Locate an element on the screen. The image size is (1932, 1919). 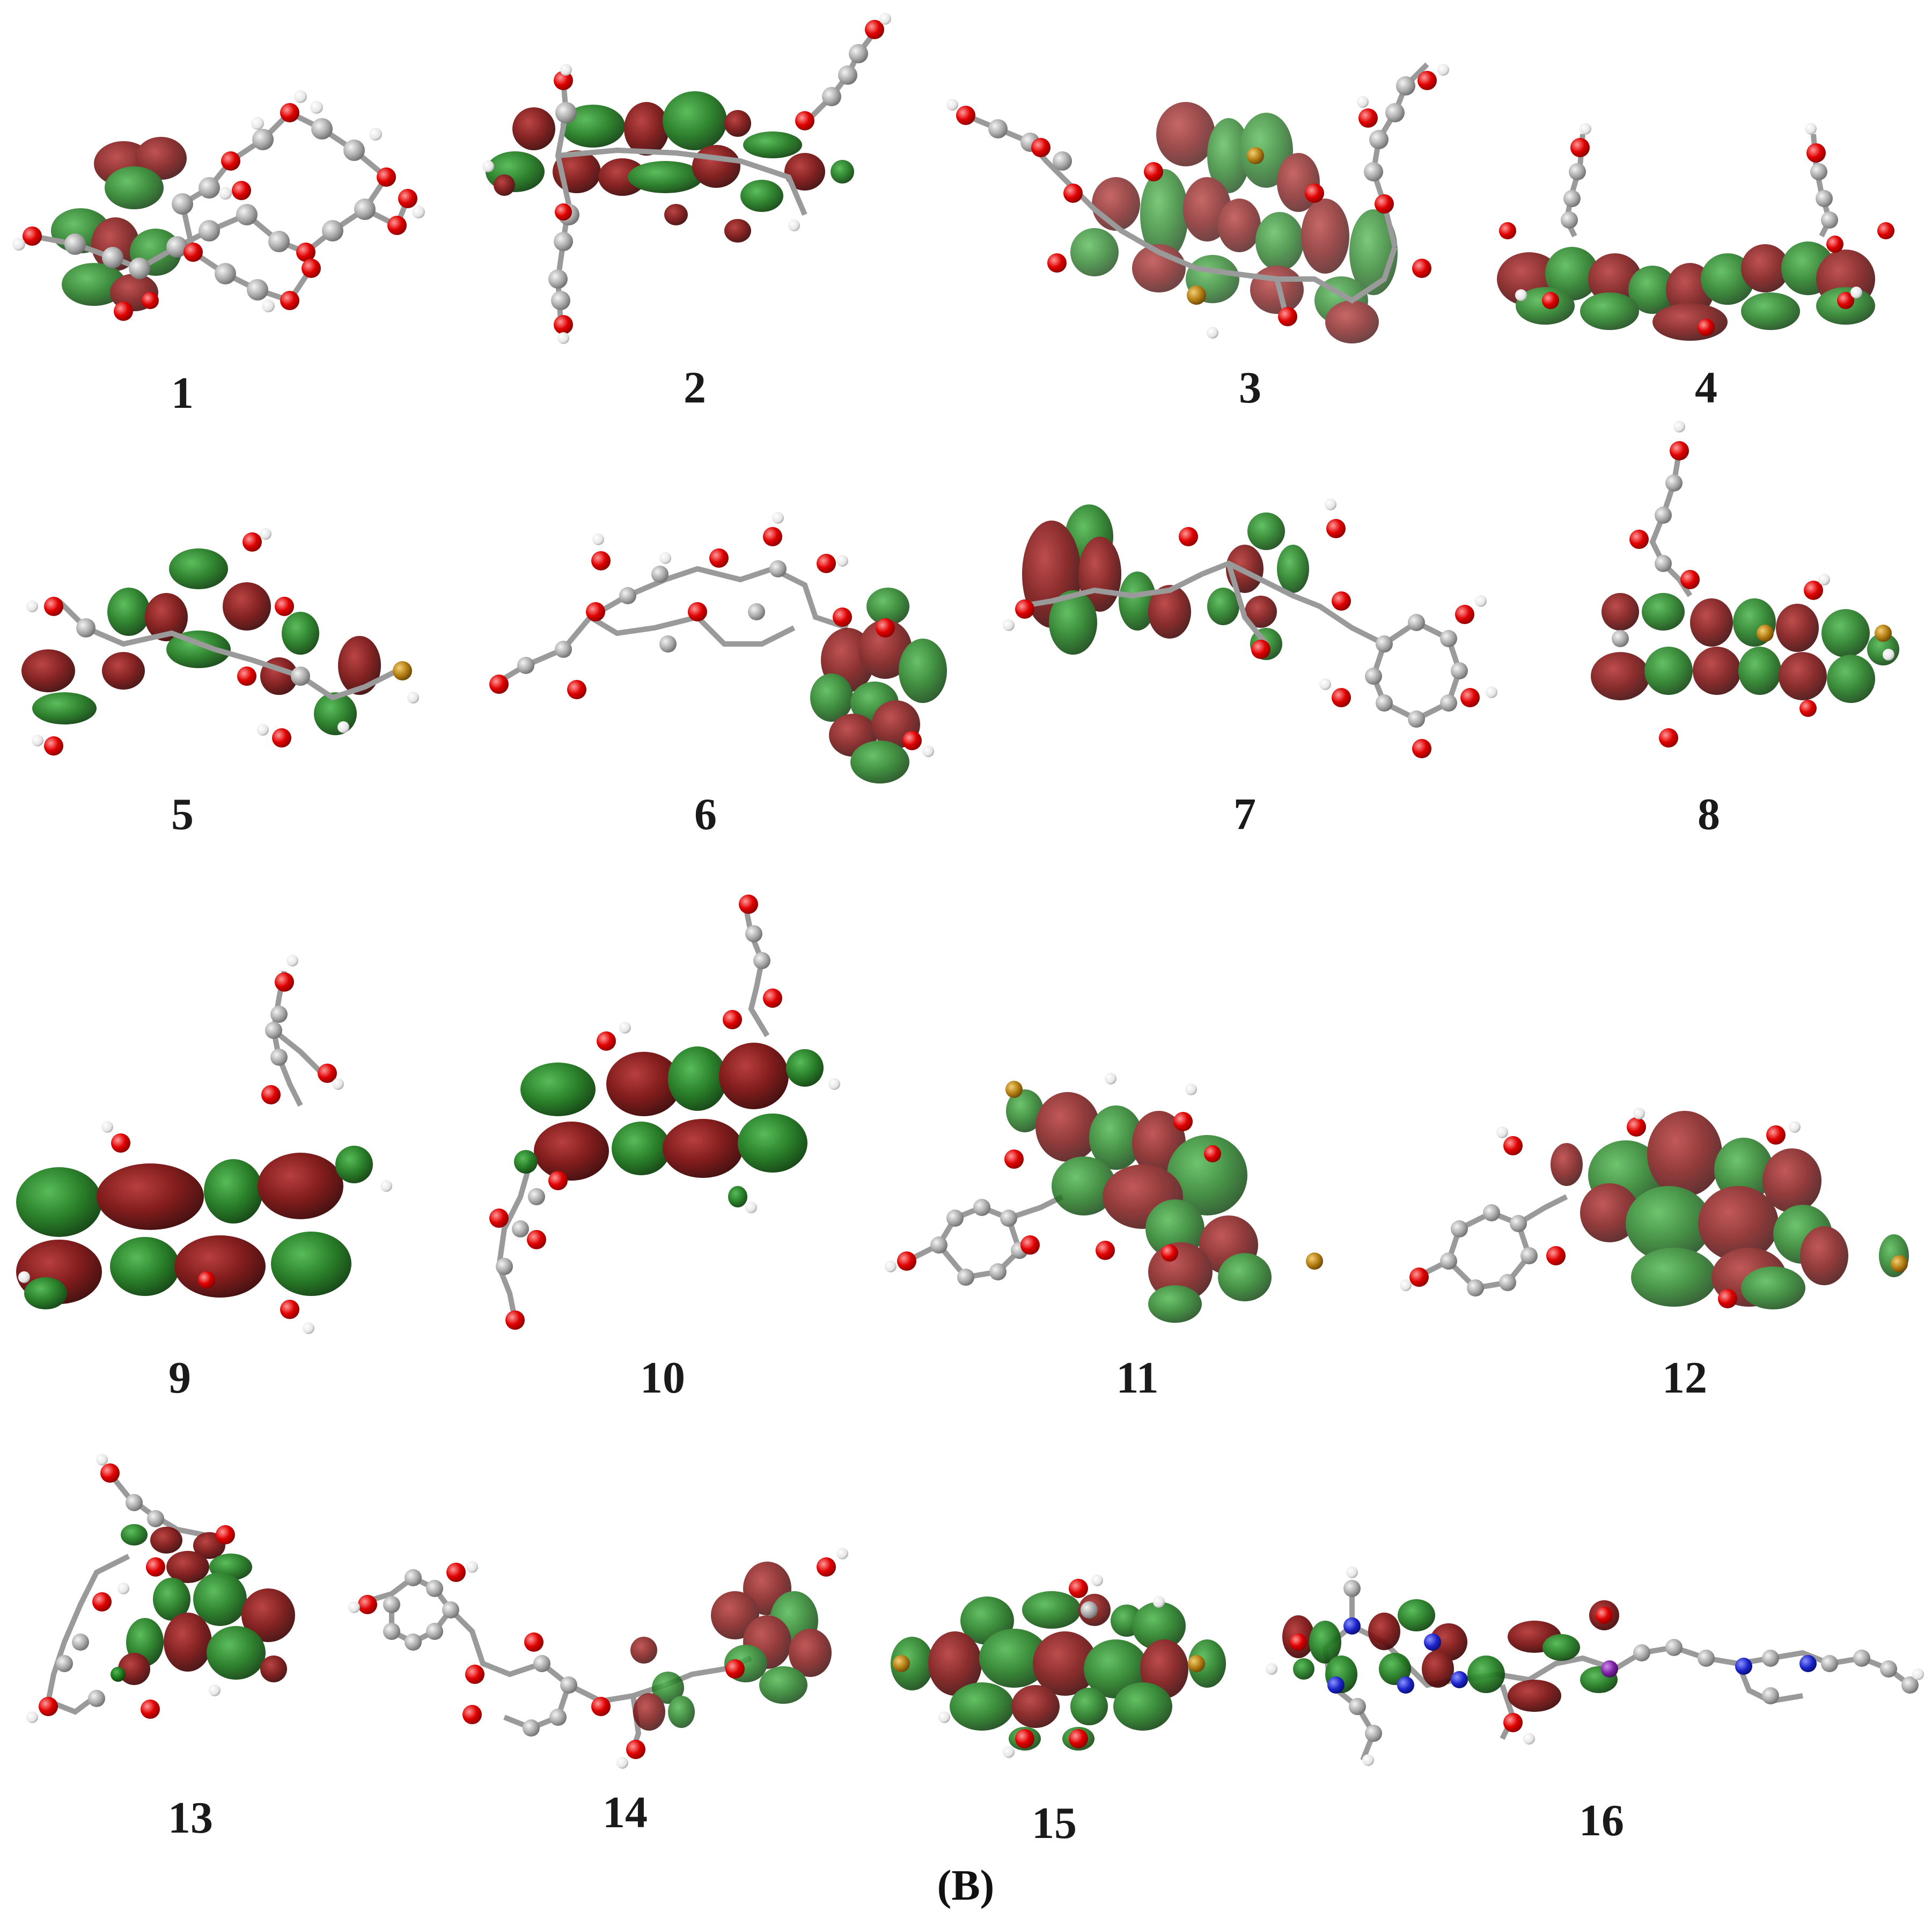
molecule-15-label: 15 is located at coordinates (1054, 1823).